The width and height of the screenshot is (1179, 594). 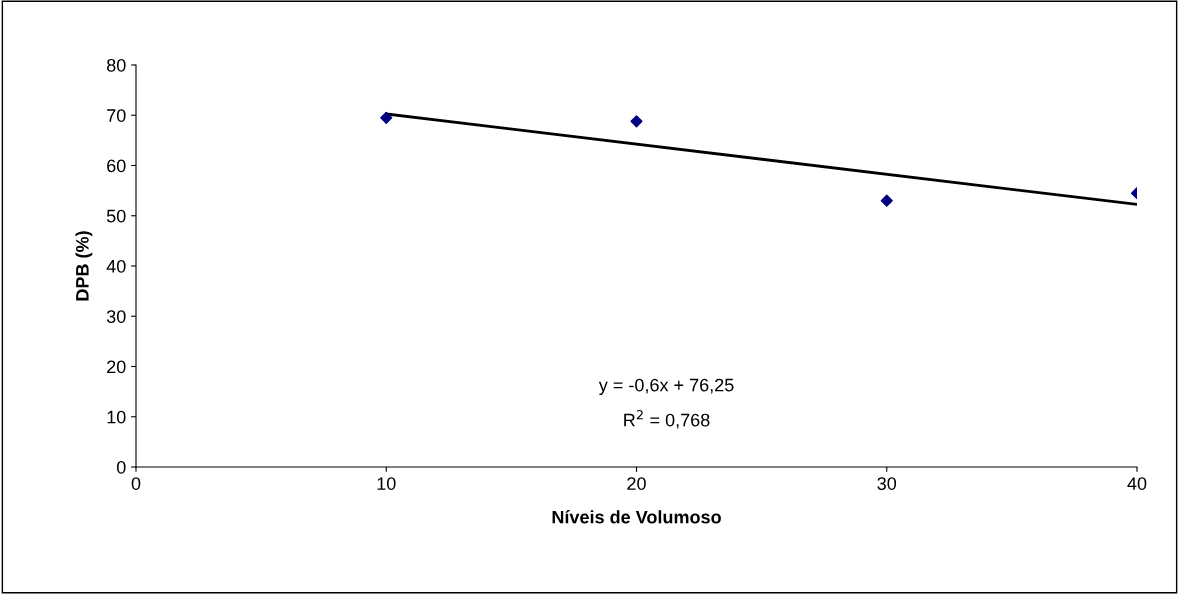 What do you see at coordinates (116, 216) in the screenshot?
I see `y-tick-label: 50` at bounding box center [116, 216].